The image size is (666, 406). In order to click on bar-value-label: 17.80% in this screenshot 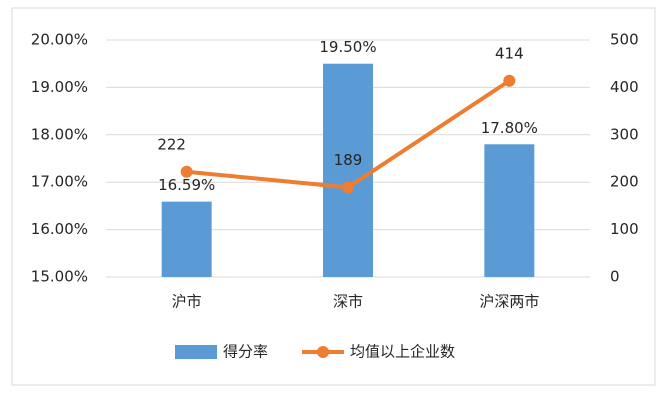, I will do `click(509, 128)`.